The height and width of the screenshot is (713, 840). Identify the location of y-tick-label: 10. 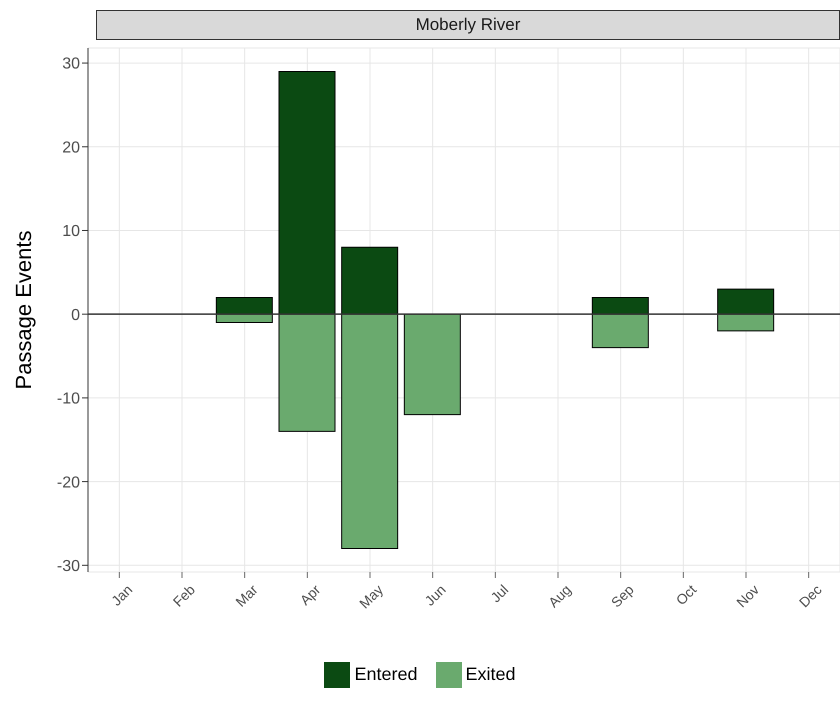
(71, 231).